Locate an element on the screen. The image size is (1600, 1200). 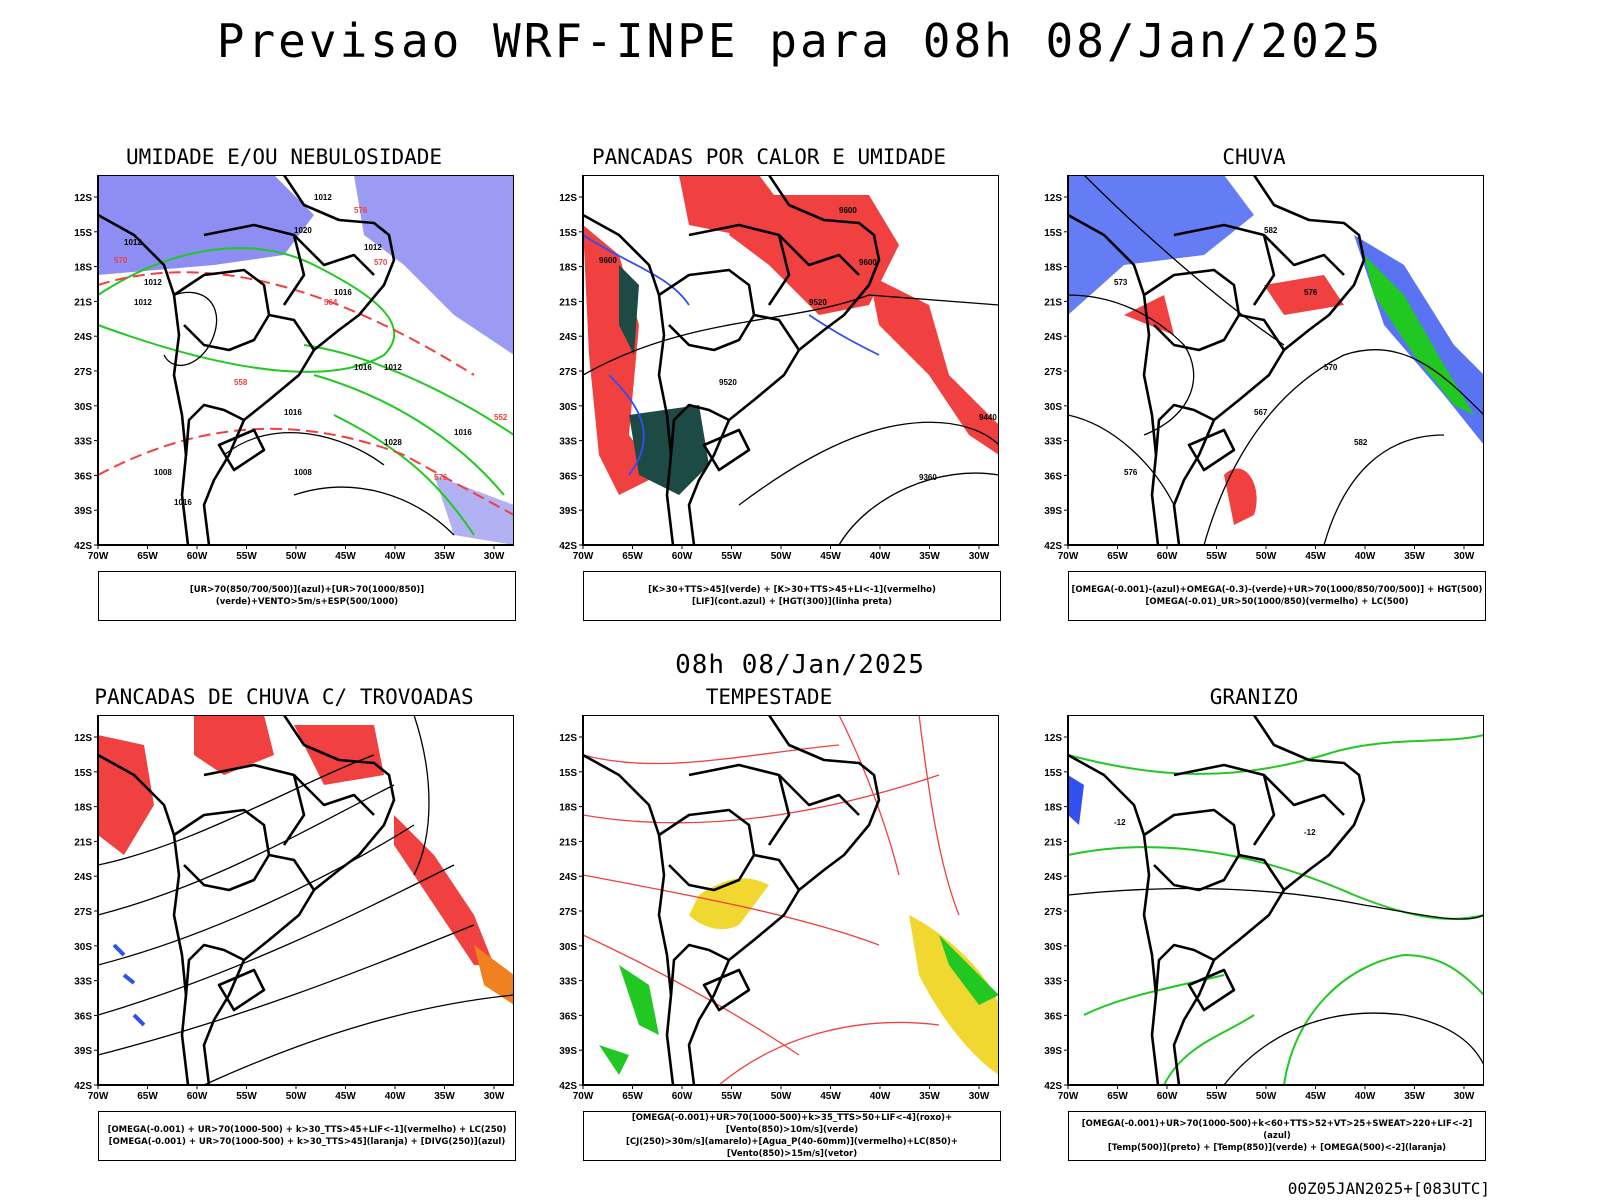
green-contour is located at coordinates (408, 440).